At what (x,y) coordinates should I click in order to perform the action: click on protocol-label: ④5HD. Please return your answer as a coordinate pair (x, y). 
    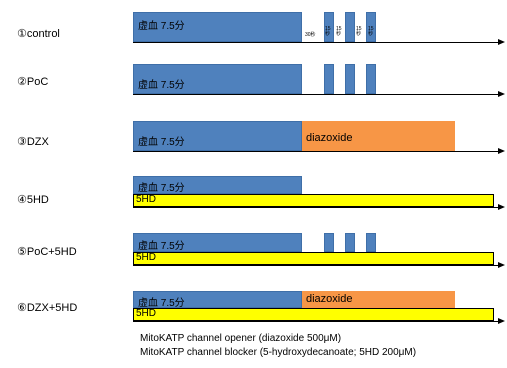
    Looking at the image, I should click on (33, 200).